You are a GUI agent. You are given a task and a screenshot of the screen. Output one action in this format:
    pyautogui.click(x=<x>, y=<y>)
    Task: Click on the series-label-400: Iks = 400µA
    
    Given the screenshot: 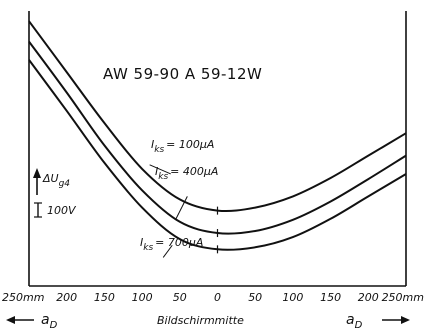 What is the action you would take?
    pyautogui.click(x=186, y=173)
    